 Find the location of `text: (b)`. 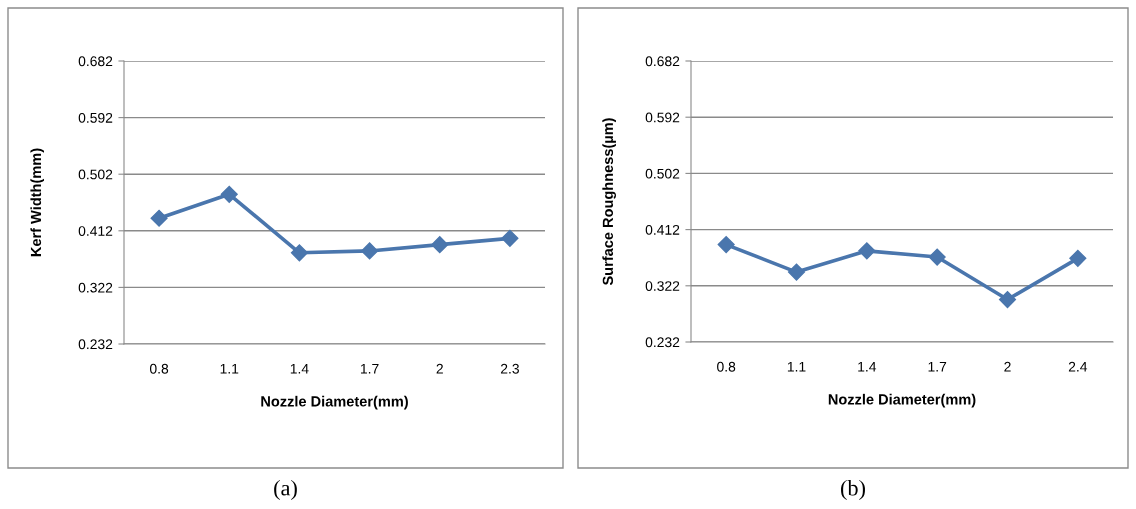

text: (b) is located at coordinates (853, 490).